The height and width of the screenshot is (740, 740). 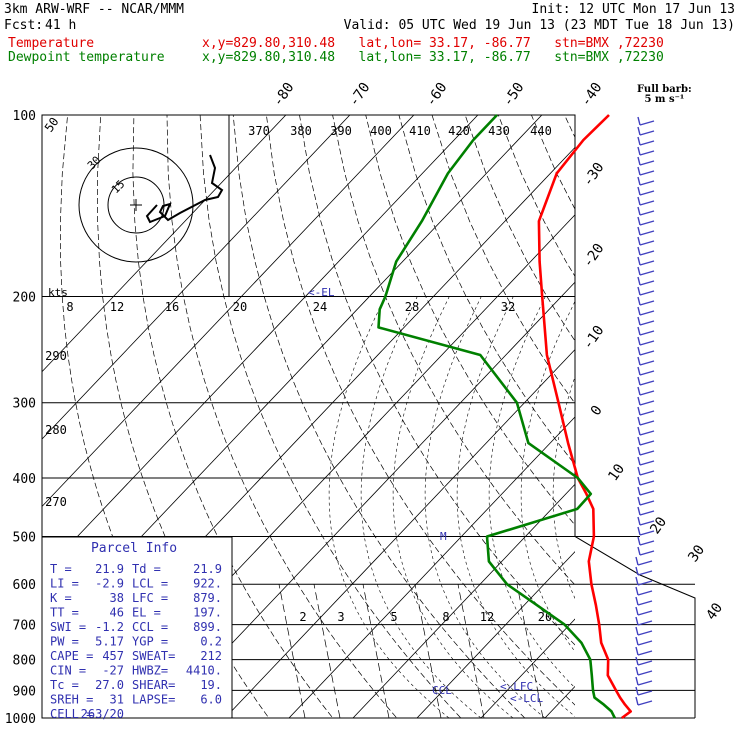 What do you see at coordinates (150, 598) in the screenshot?
I see `parcel-info-label: LFC =` at bounding box center [150, 598].